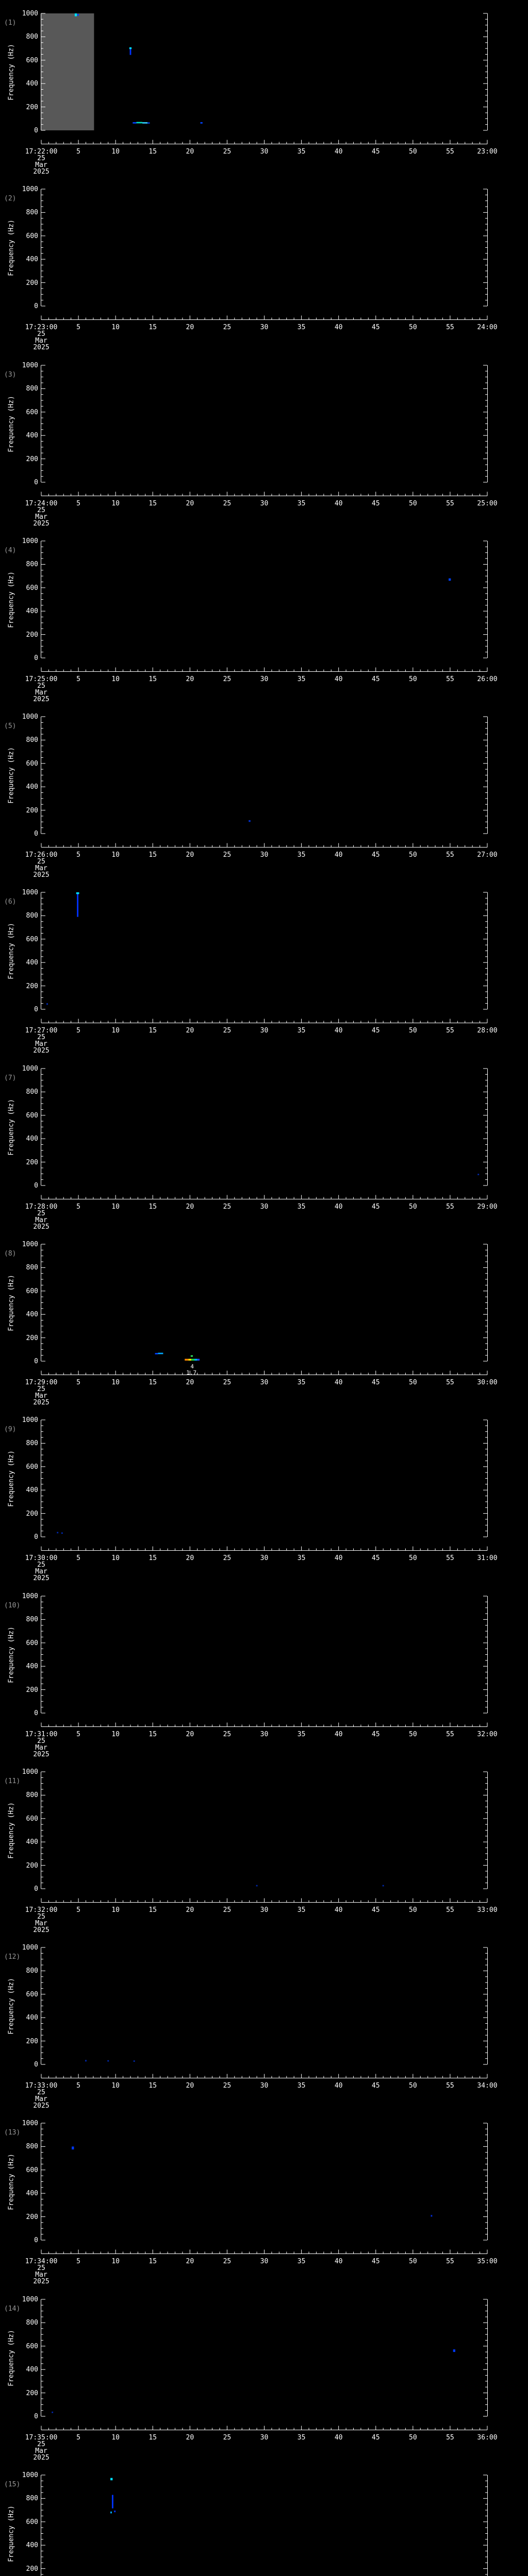 Image resolution: width=528 pixels, height=2576 pixels. I want to click on spectrogram-plot-area, so click(264, 2365).